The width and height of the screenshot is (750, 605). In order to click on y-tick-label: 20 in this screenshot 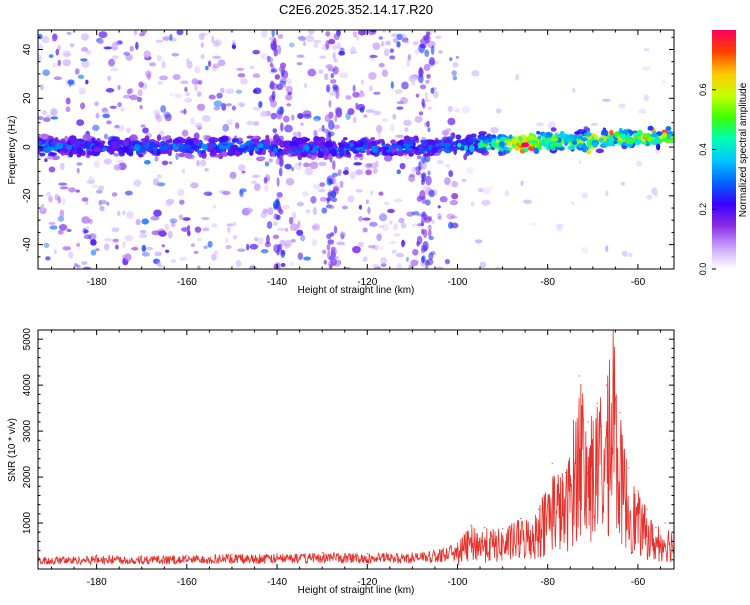, I will do `click(27, 98)`.